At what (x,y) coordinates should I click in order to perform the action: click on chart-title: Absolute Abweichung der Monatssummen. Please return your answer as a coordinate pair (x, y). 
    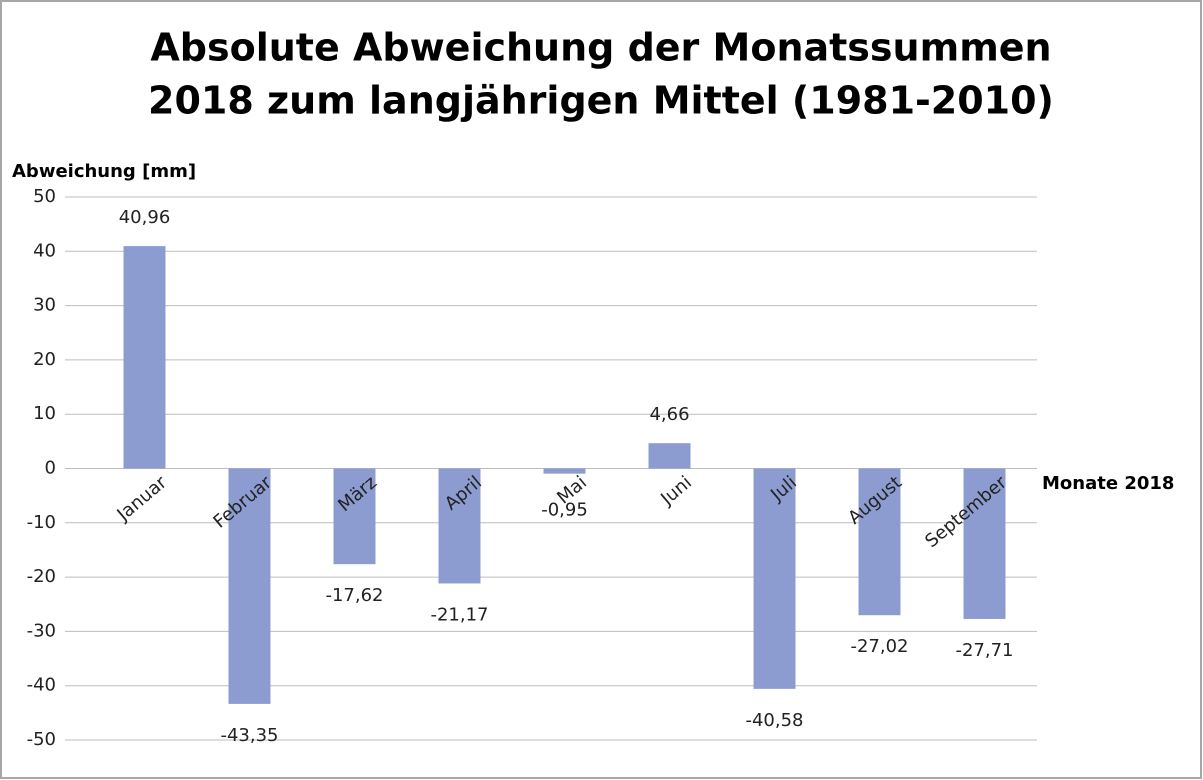
    Looking at the image, I should click on (600, 48).